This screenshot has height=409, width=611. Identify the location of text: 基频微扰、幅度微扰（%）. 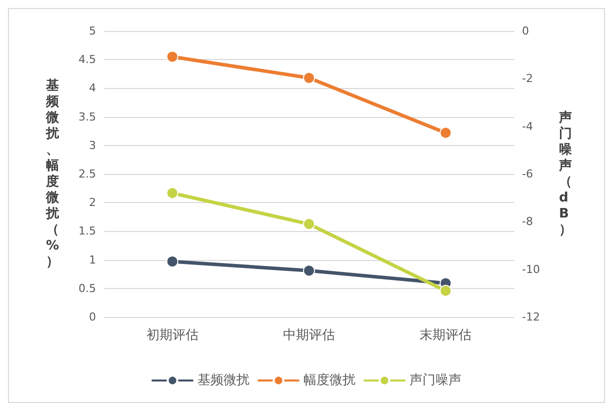
(52, 174).